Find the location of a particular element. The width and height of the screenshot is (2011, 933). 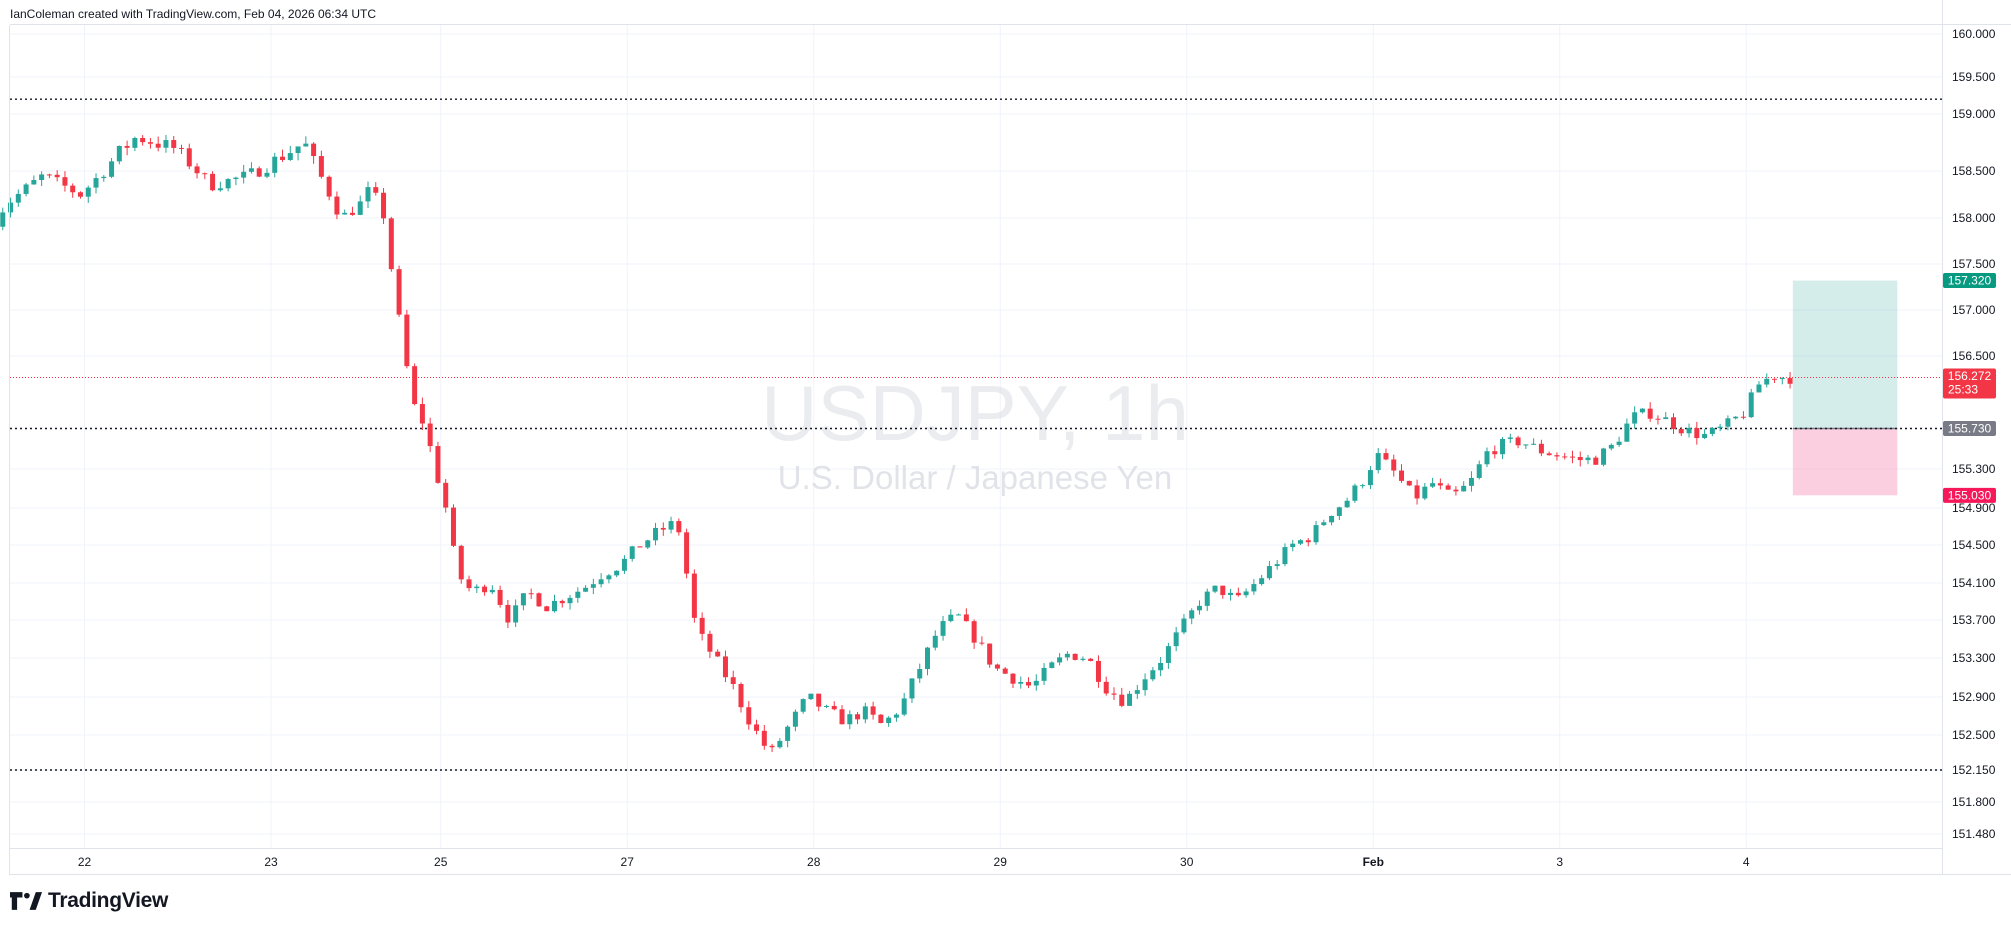

time-tick-label: Feb is located at coordinates (1373, 862).